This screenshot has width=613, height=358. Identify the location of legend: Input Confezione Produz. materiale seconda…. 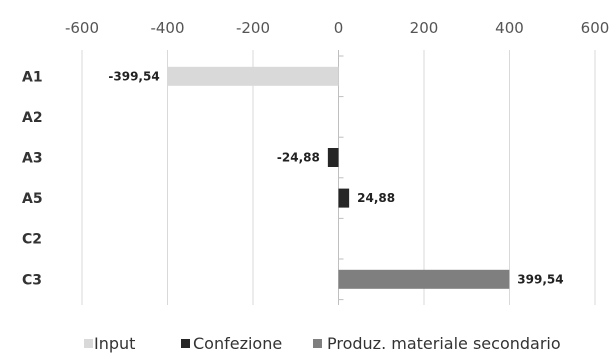
(322, 343).